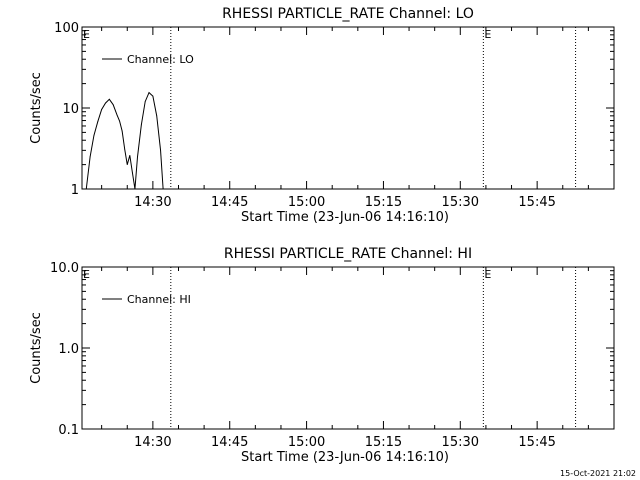  Describe the element at coordinates (64, 268) in the screenshot. I see `y-tick-label: 10.0` at that location.